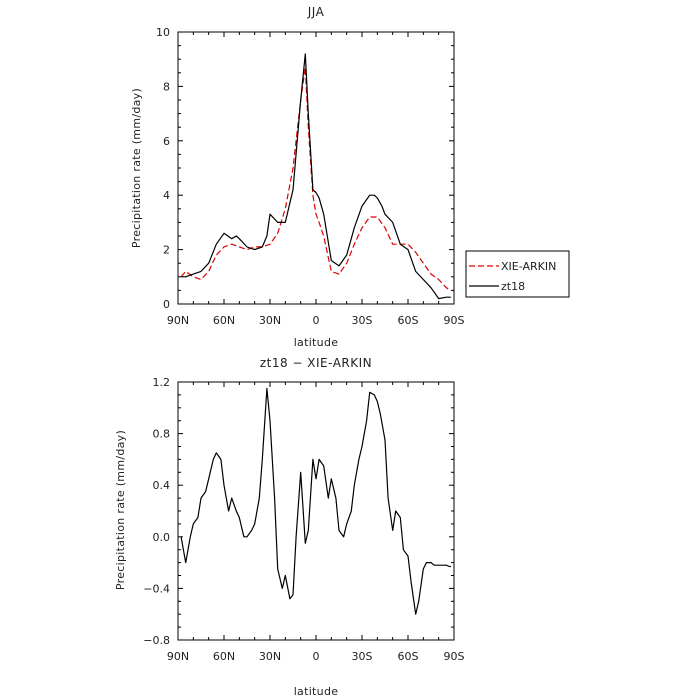 This screenshot has width=700, height=700. What do you see at coordinates (528, 266) in the screenshot?
I see `legend-label-xie-arkin: XIE-ARKIN` at bounding box center [528, 266].